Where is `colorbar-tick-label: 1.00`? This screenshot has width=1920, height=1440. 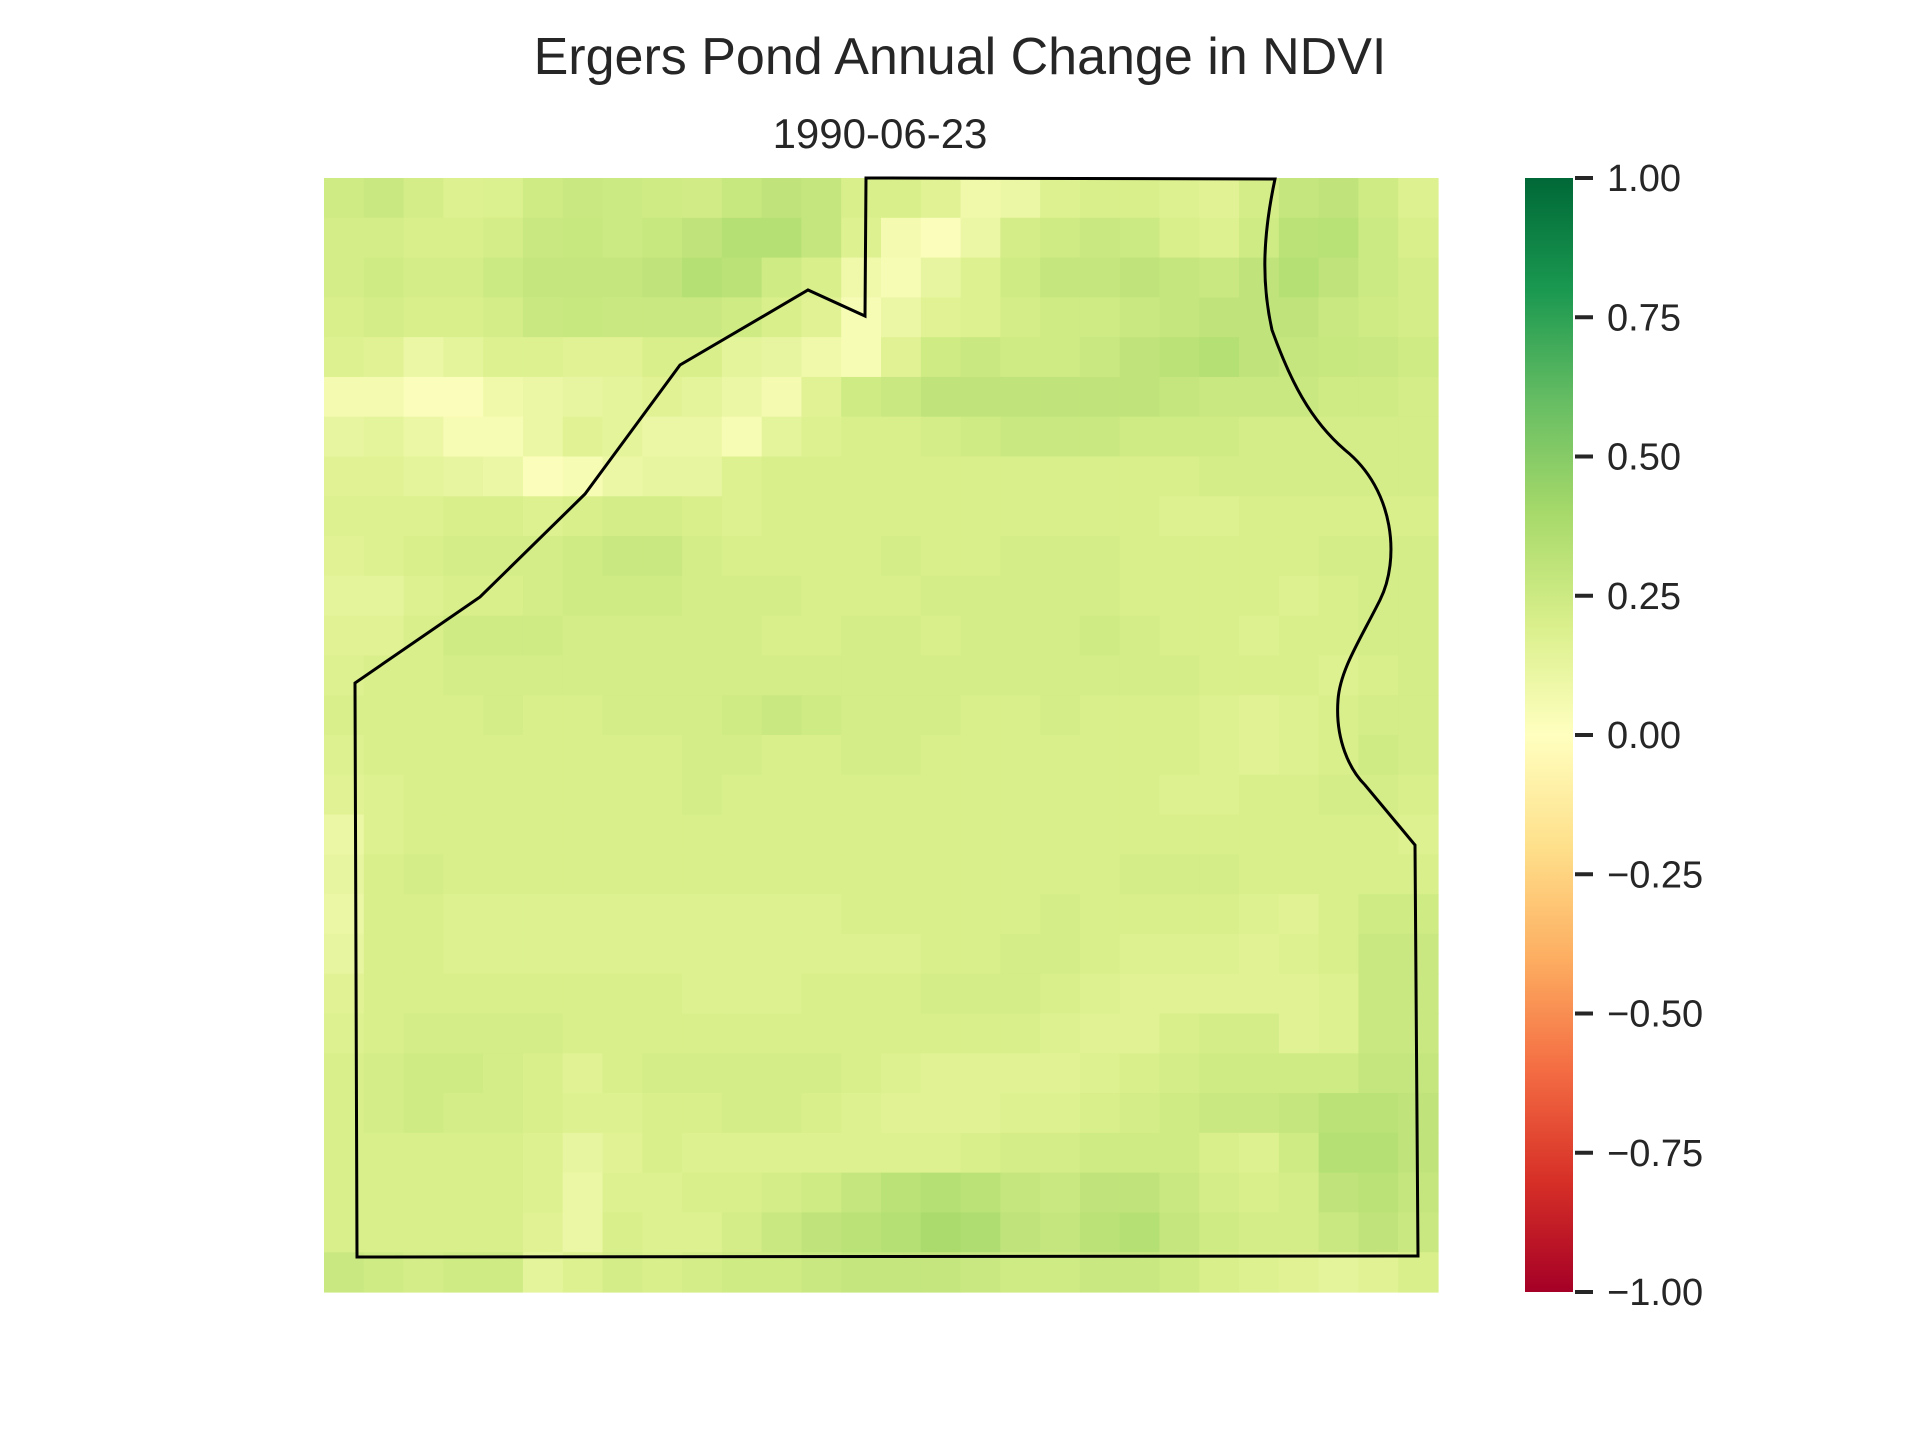
colorbar-tick-label: 1.00 is located at coordinates (1644, 179).